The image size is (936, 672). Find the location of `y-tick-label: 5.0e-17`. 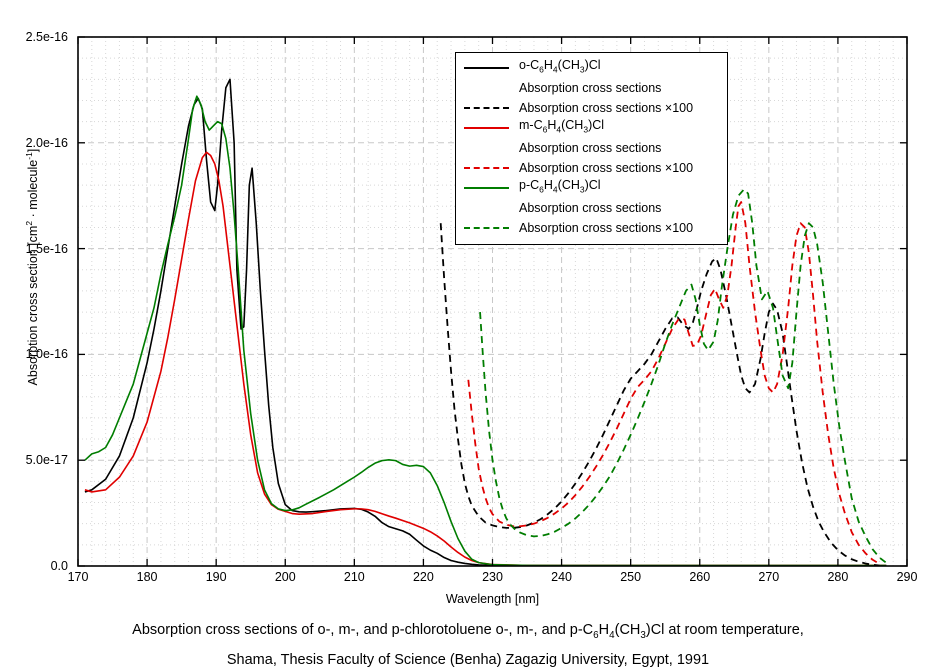

y-tick-label: 5.0e-17 is located at coordinates (46, 460).